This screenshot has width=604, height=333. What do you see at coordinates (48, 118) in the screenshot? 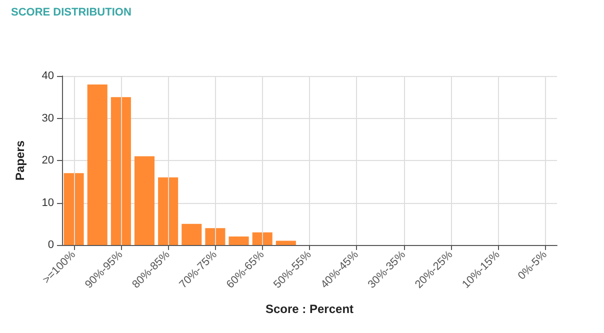
I see `y-tick-label: 30` at bounding box center [48, 118].